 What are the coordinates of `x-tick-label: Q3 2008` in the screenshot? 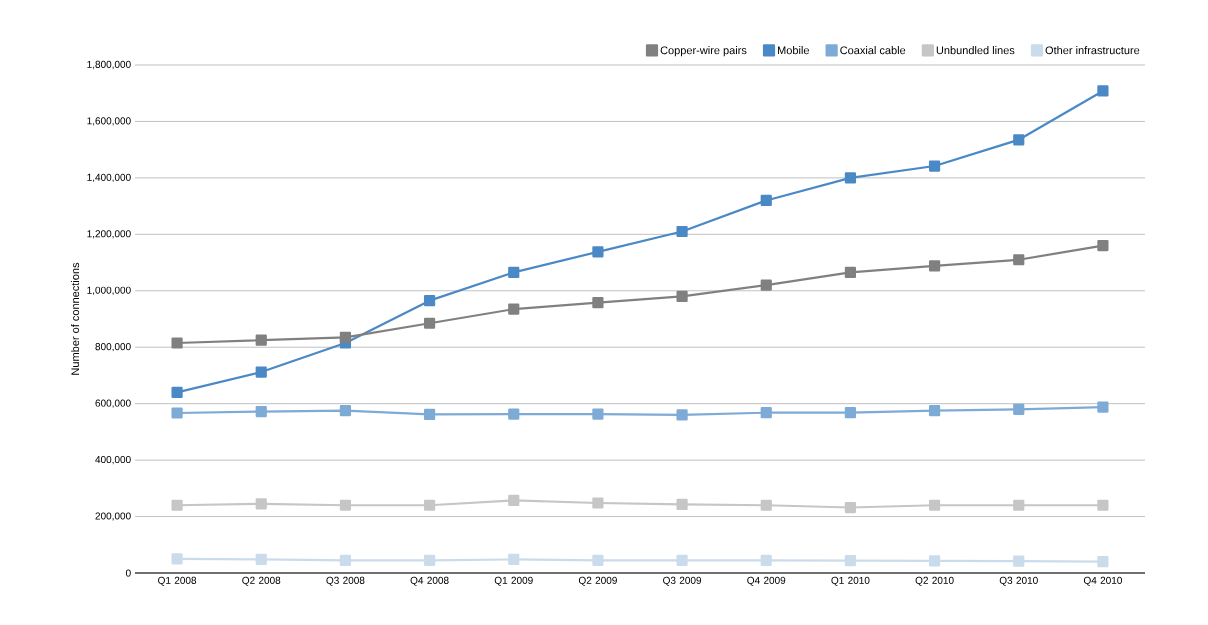 It's located at (345, 581).